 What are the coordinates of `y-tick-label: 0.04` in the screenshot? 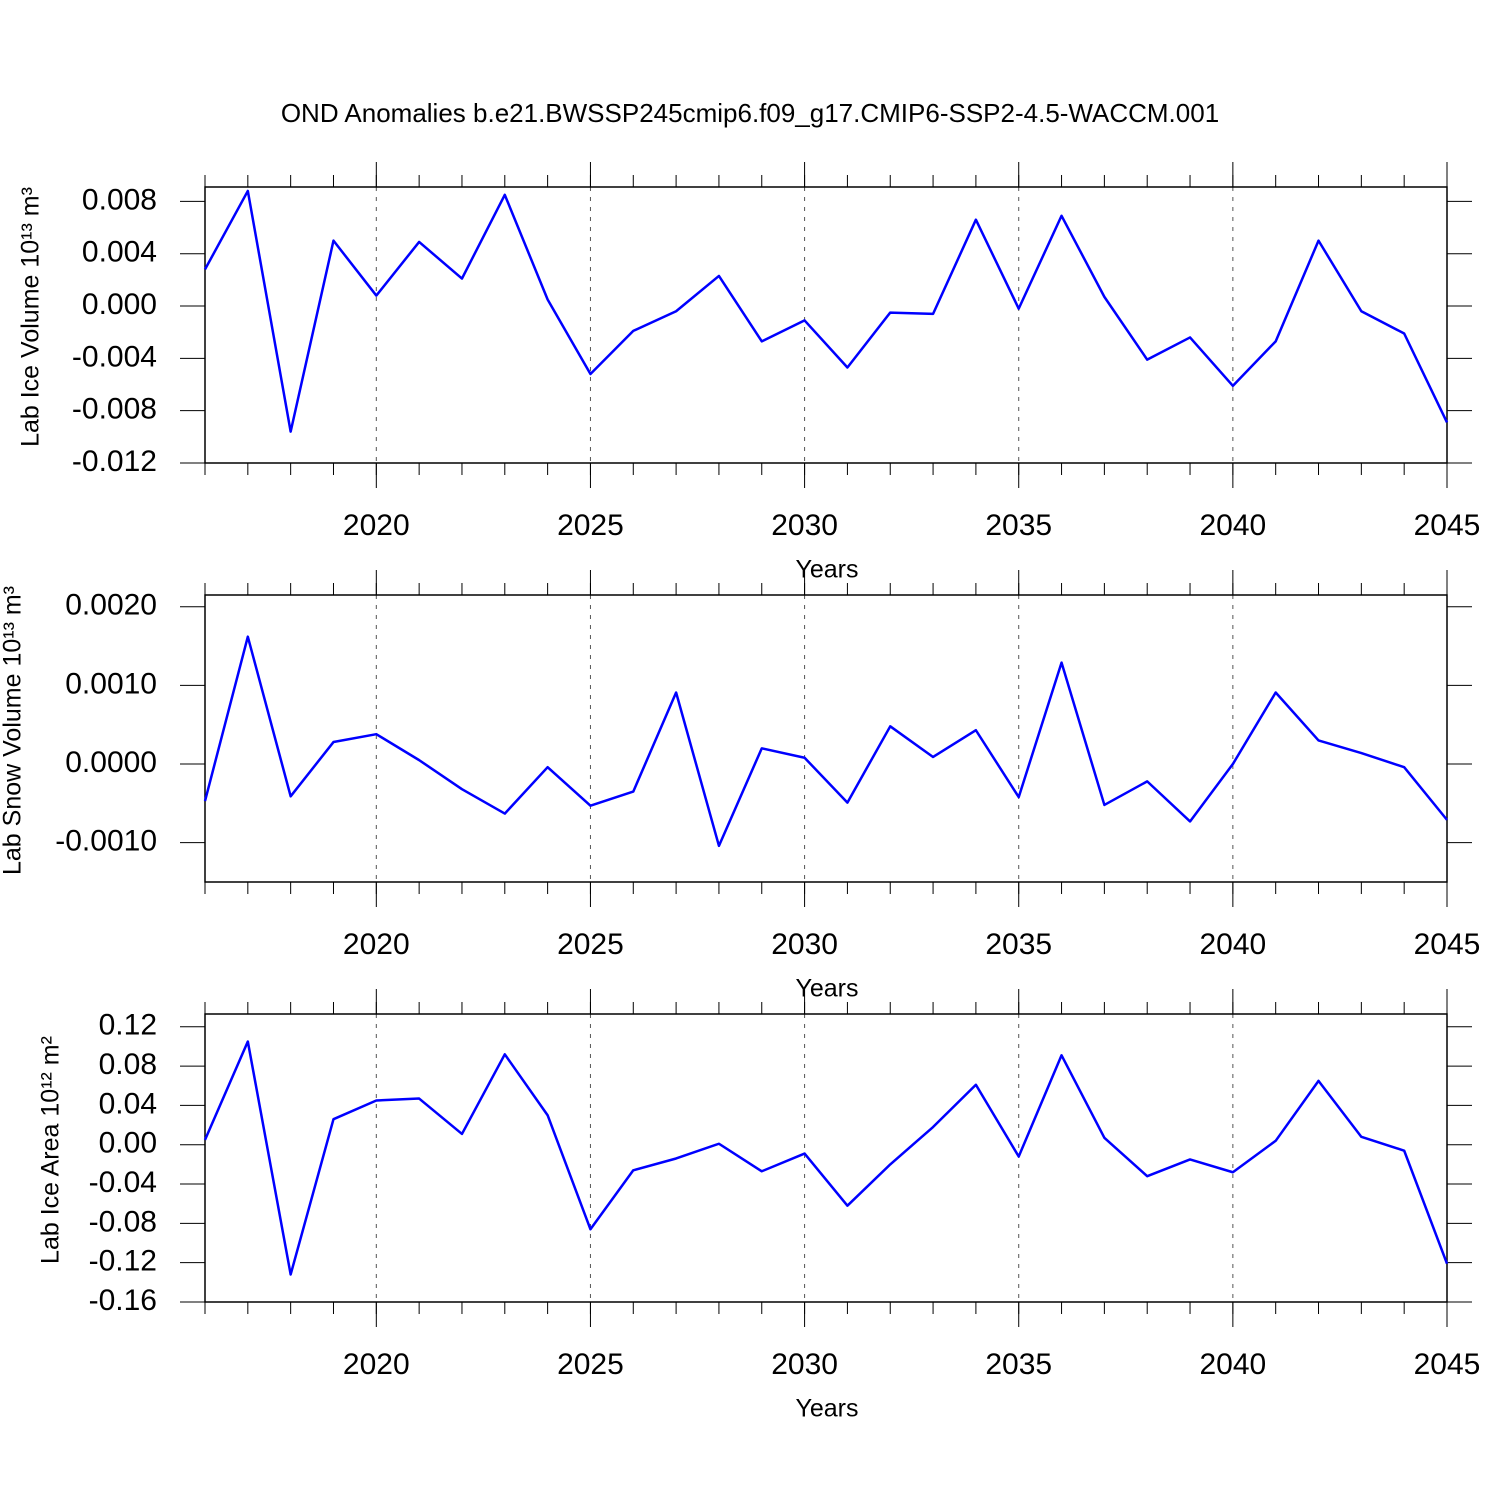 It's located at (128, 1103).